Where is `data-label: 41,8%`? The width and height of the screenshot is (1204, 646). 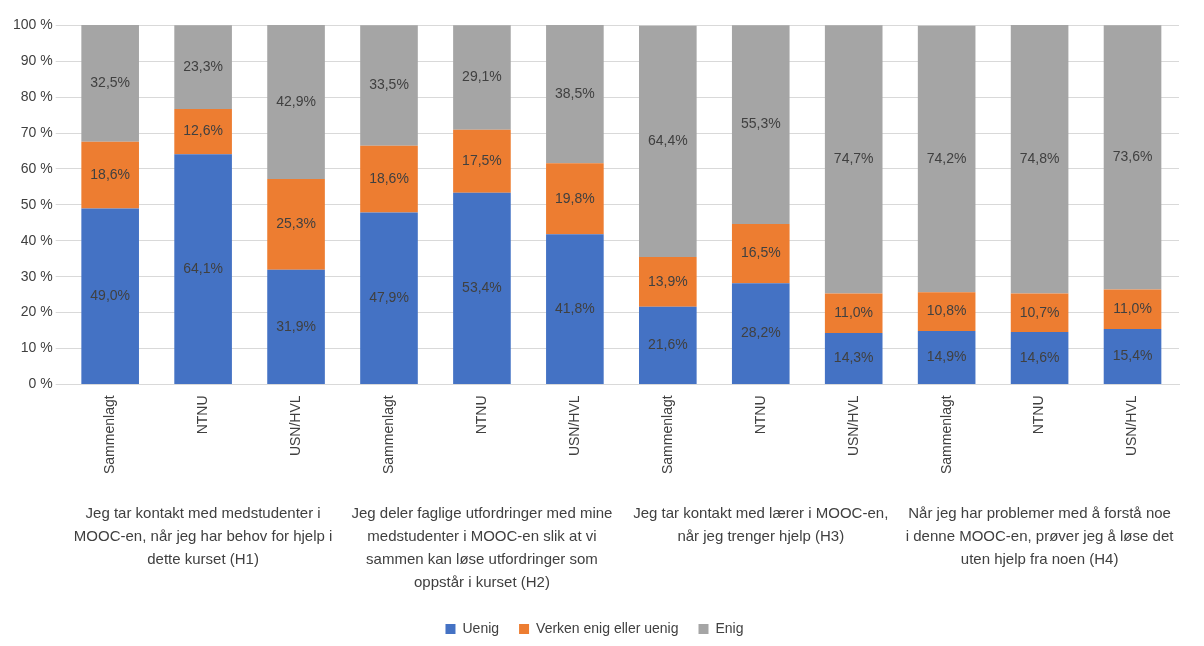
data-label: 41,8% is located at coordinates (575, 307).